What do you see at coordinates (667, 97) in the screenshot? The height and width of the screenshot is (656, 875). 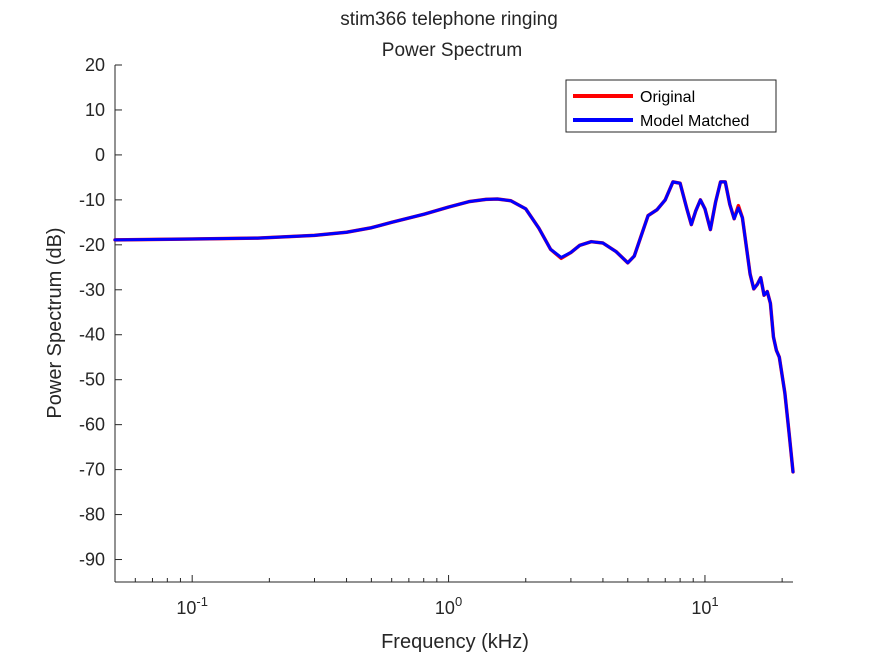 I see `legend-label-original: Original` at bounding box center [667, 97].